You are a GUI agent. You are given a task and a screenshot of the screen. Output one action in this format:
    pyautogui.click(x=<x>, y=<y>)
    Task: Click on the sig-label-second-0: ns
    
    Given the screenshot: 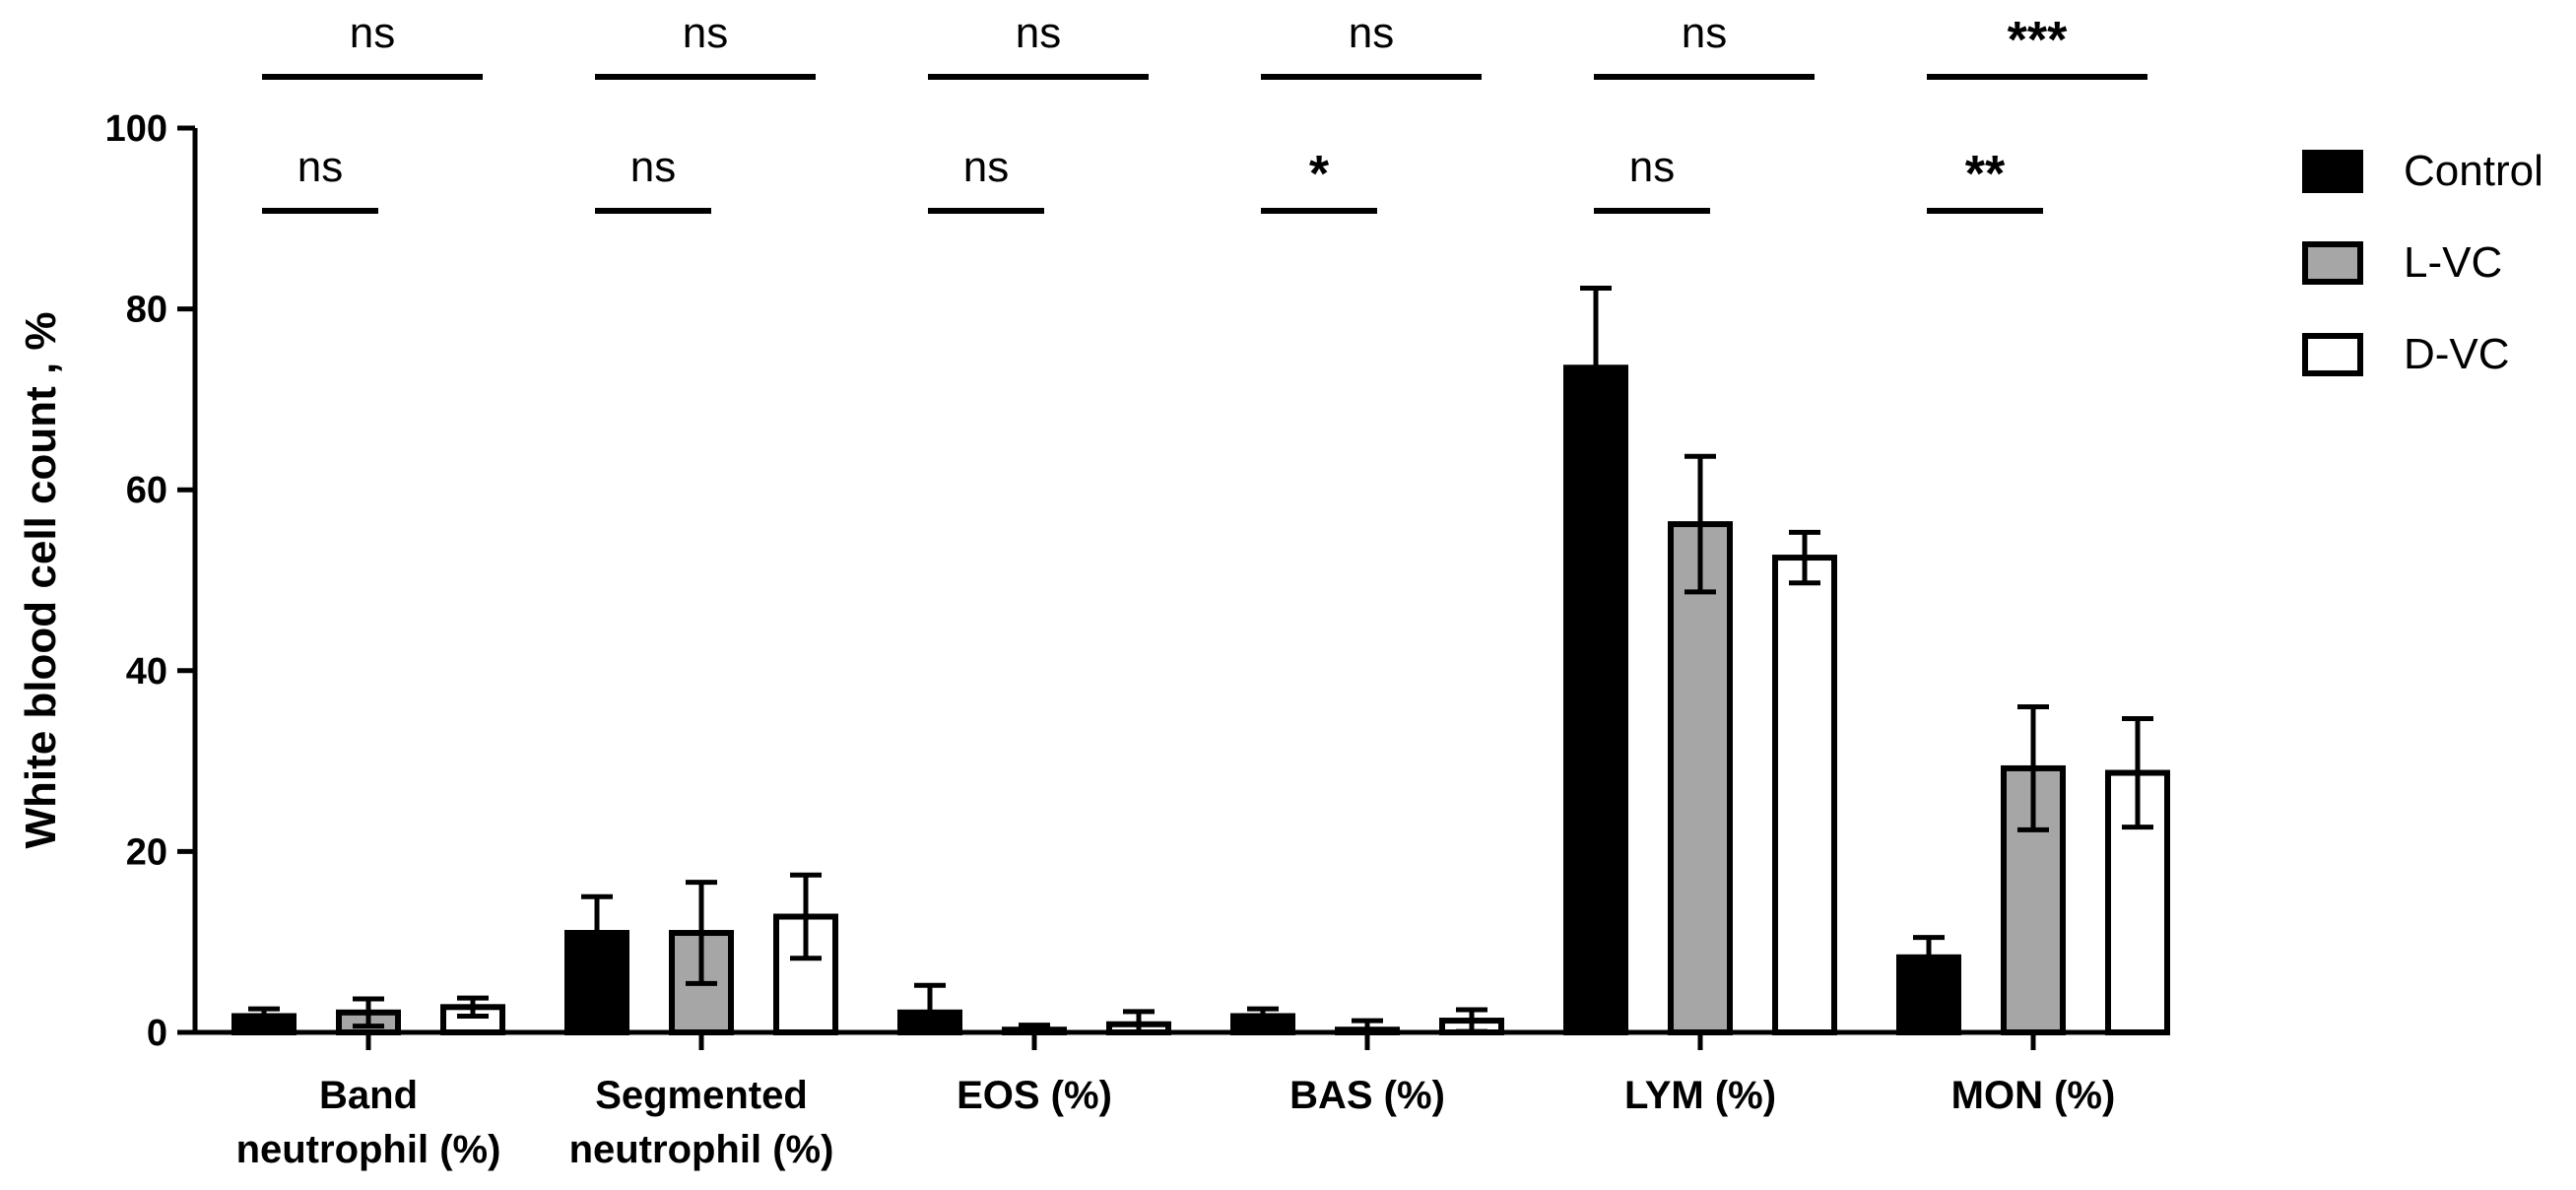 What is the action you would take?
    pyautogui.click(x=320, y=167)
    